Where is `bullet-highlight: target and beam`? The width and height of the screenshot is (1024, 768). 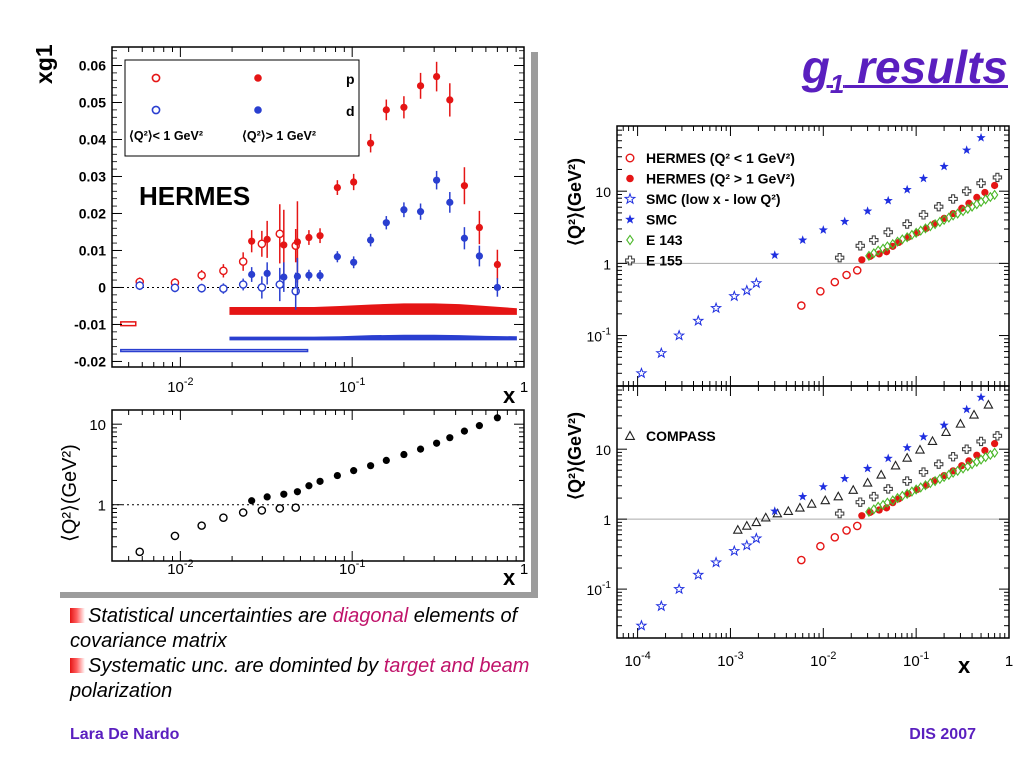
bullet-highlight: target and beam is located at coordinates (456, 666).